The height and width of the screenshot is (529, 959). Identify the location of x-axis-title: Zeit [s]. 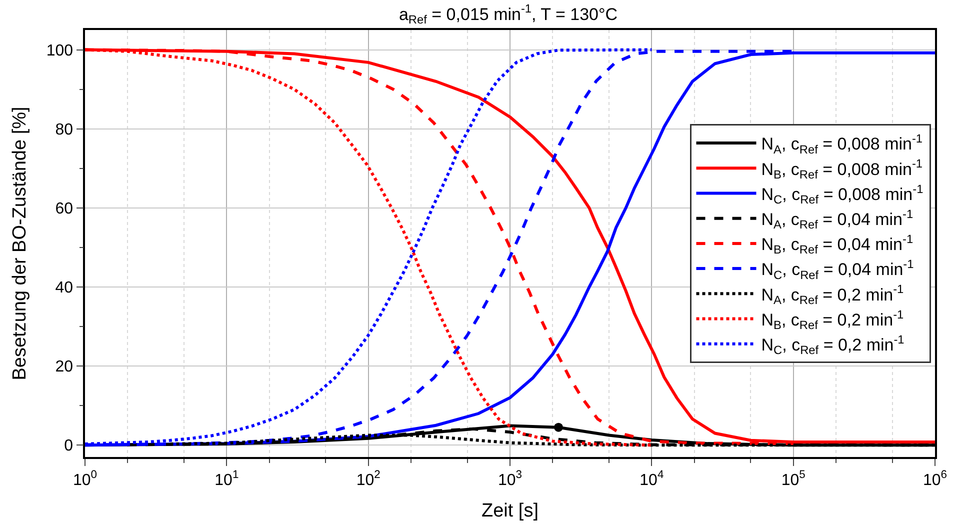
(510, 511).